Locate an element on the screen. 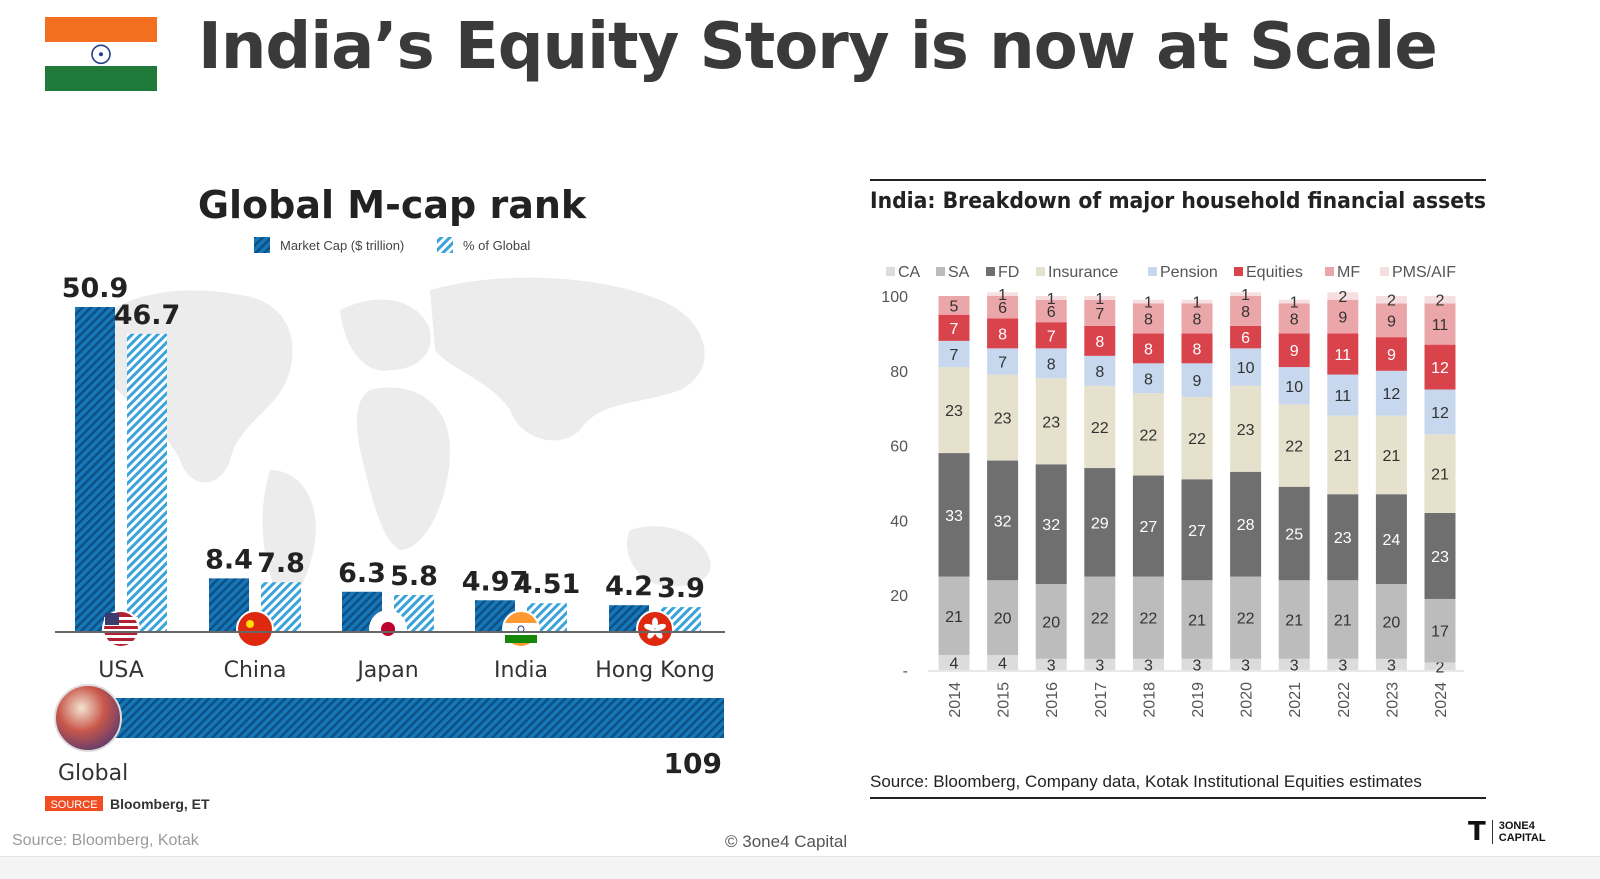  value-label-pct: 4.51 is located at coordinates (547, 584).